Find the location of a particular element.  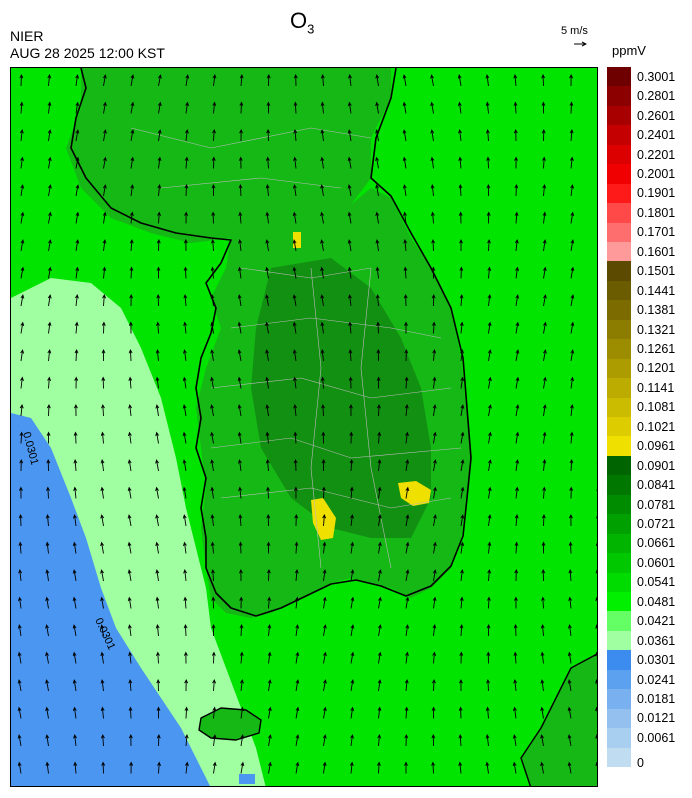

legend-label: 0.1081 is located at coordinates (656, 407).